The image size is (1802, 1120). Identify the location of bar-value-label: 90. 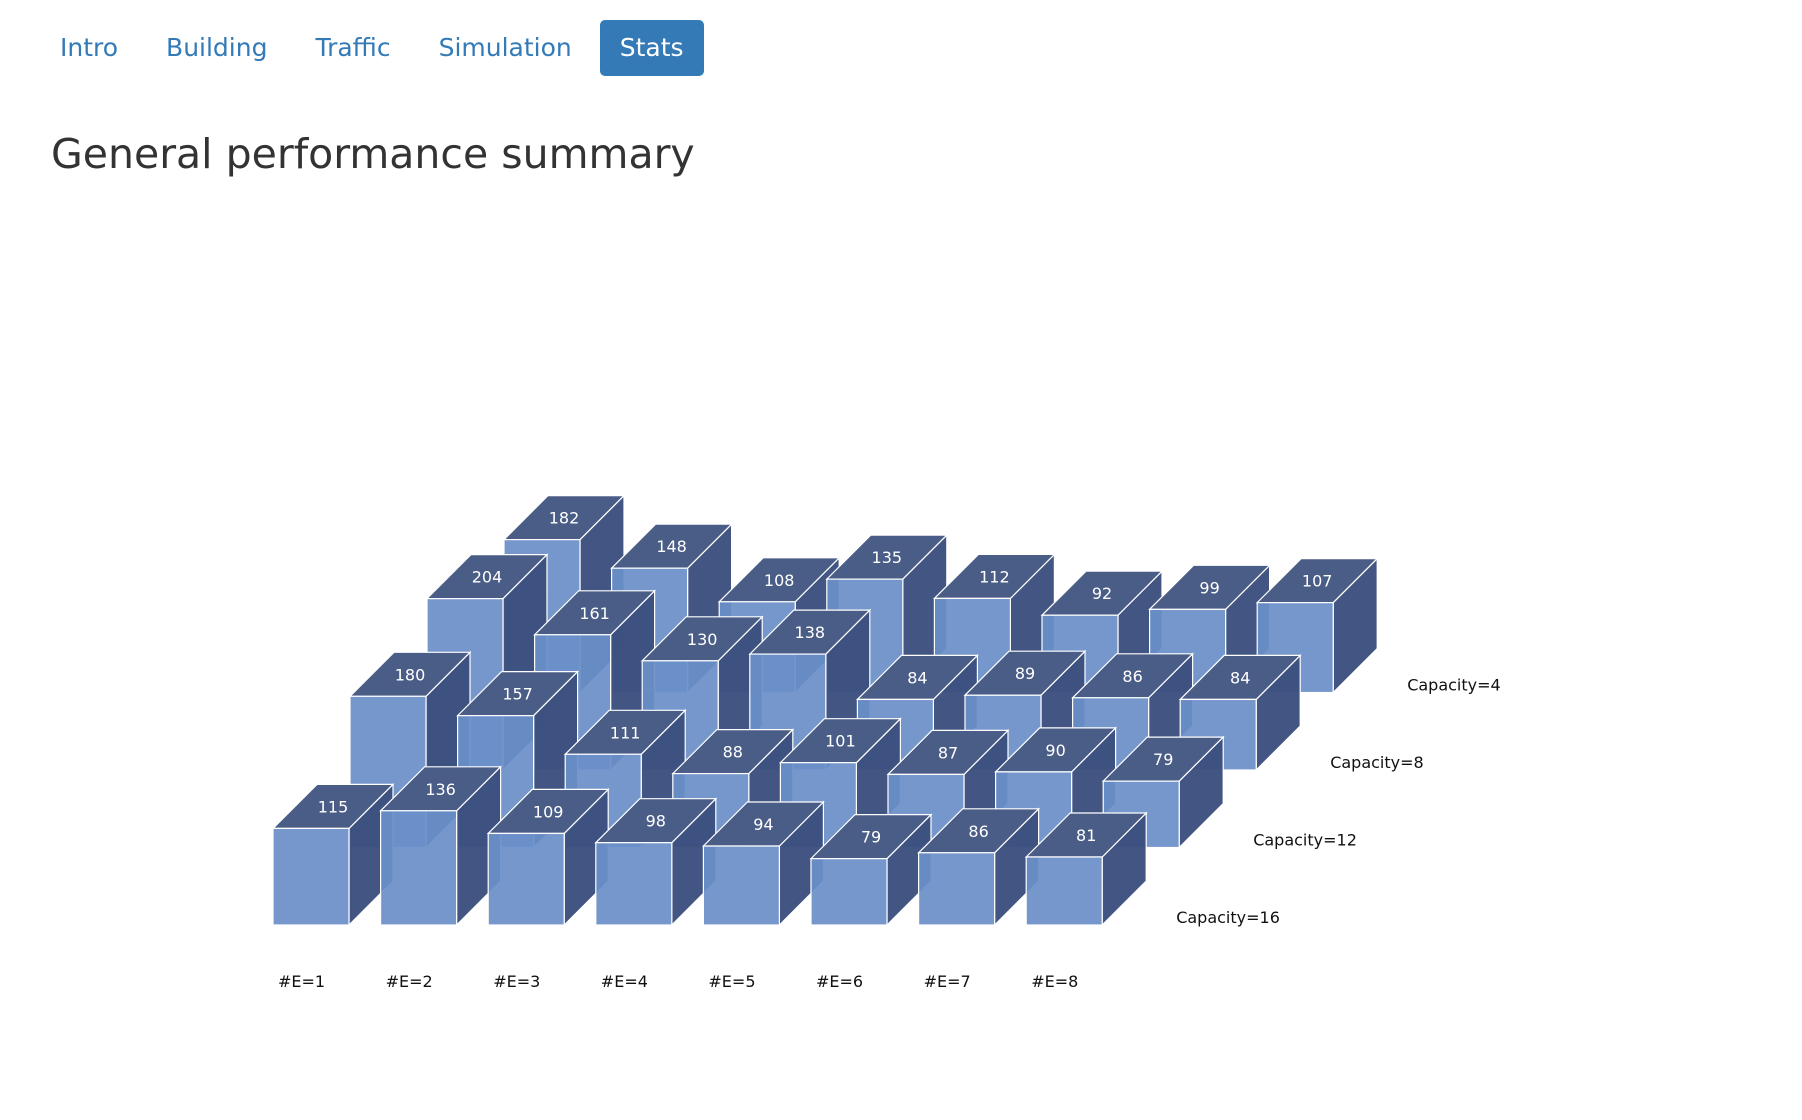
(1055, 750).